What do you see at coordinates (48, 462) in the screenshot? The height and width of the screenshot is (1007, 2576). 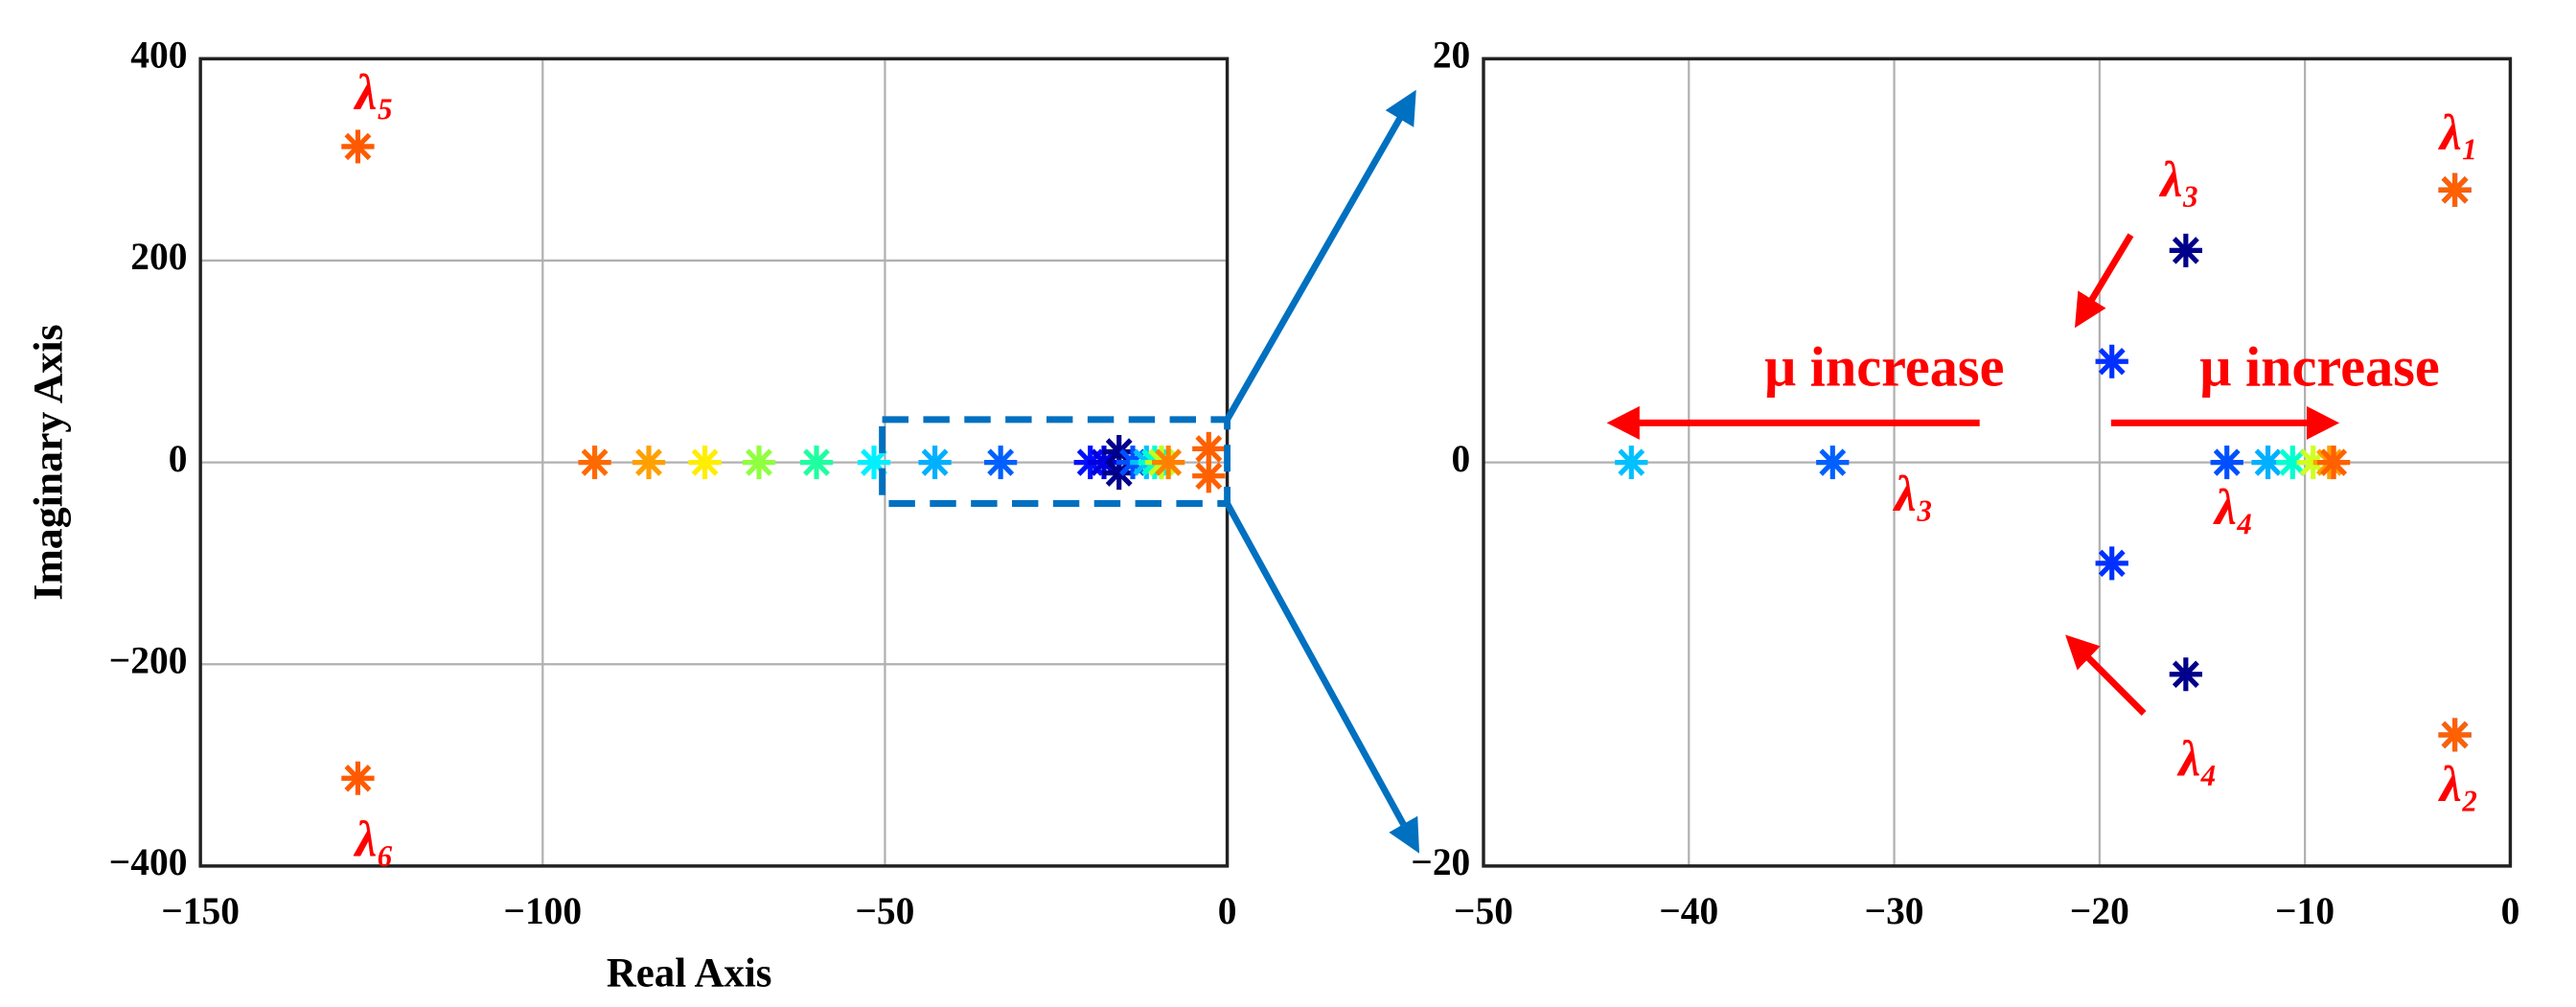 I see `y-axis-label: Imaginary Axis` at bounding box center [48, 462].